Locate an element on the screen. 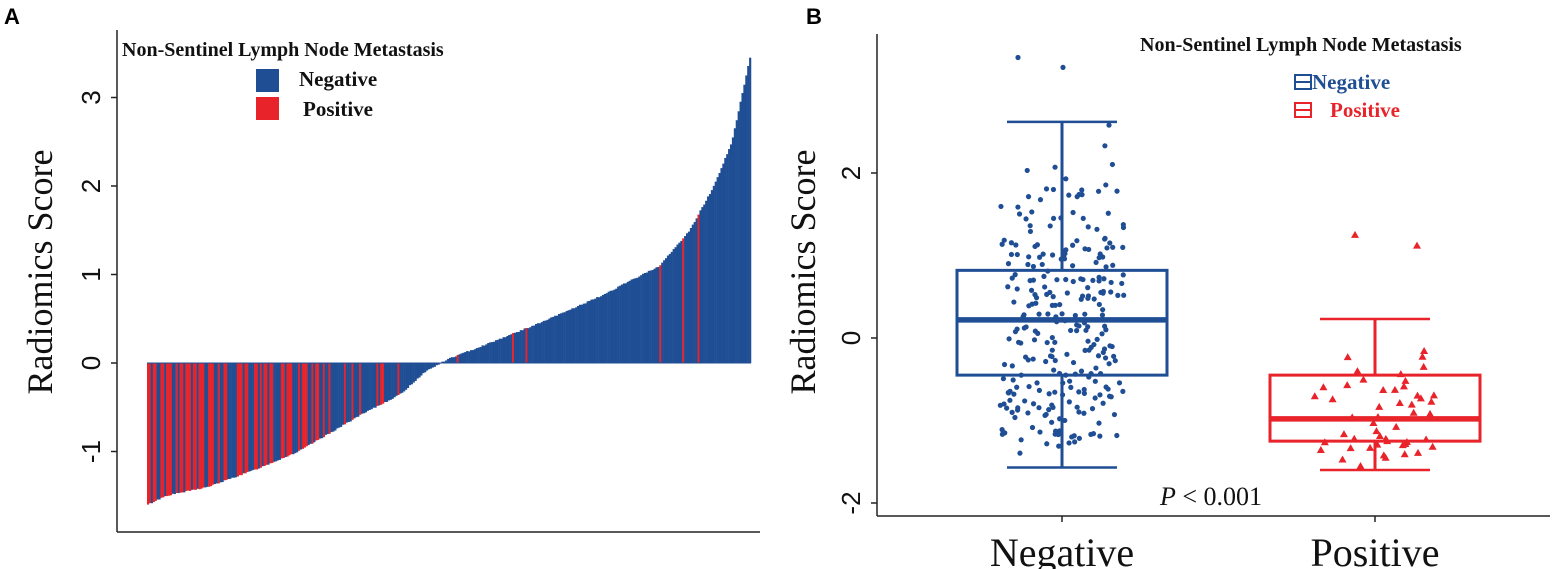 The width and height of the screenshot is (1558, 569). p-value-italic: P is located at coordinates (1167, 496).